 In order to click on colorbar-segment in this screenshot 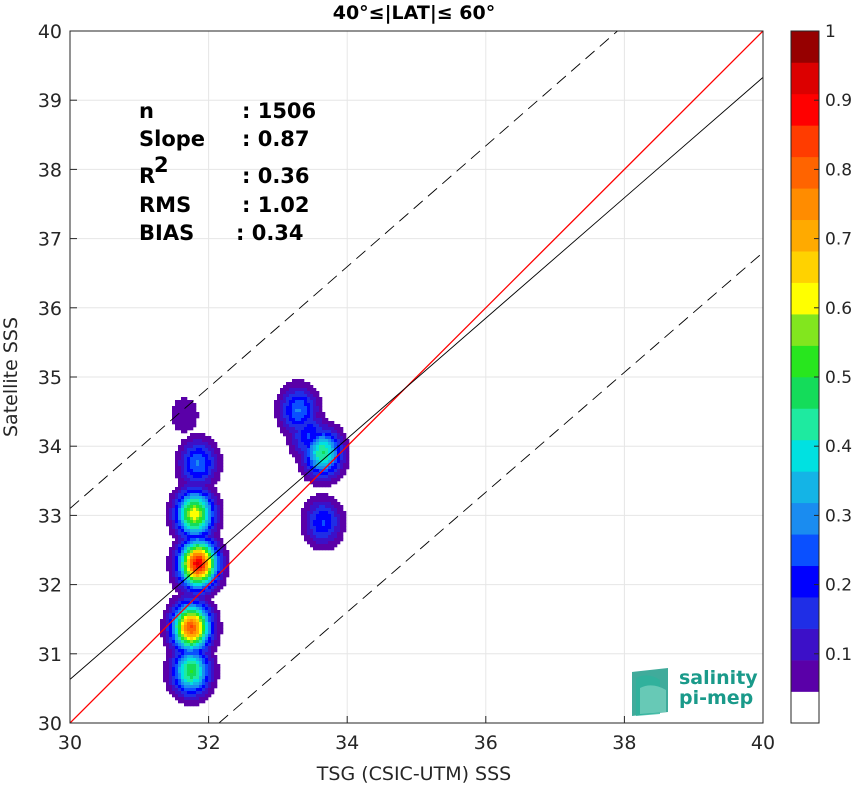, I will do `click(805, 707)`.